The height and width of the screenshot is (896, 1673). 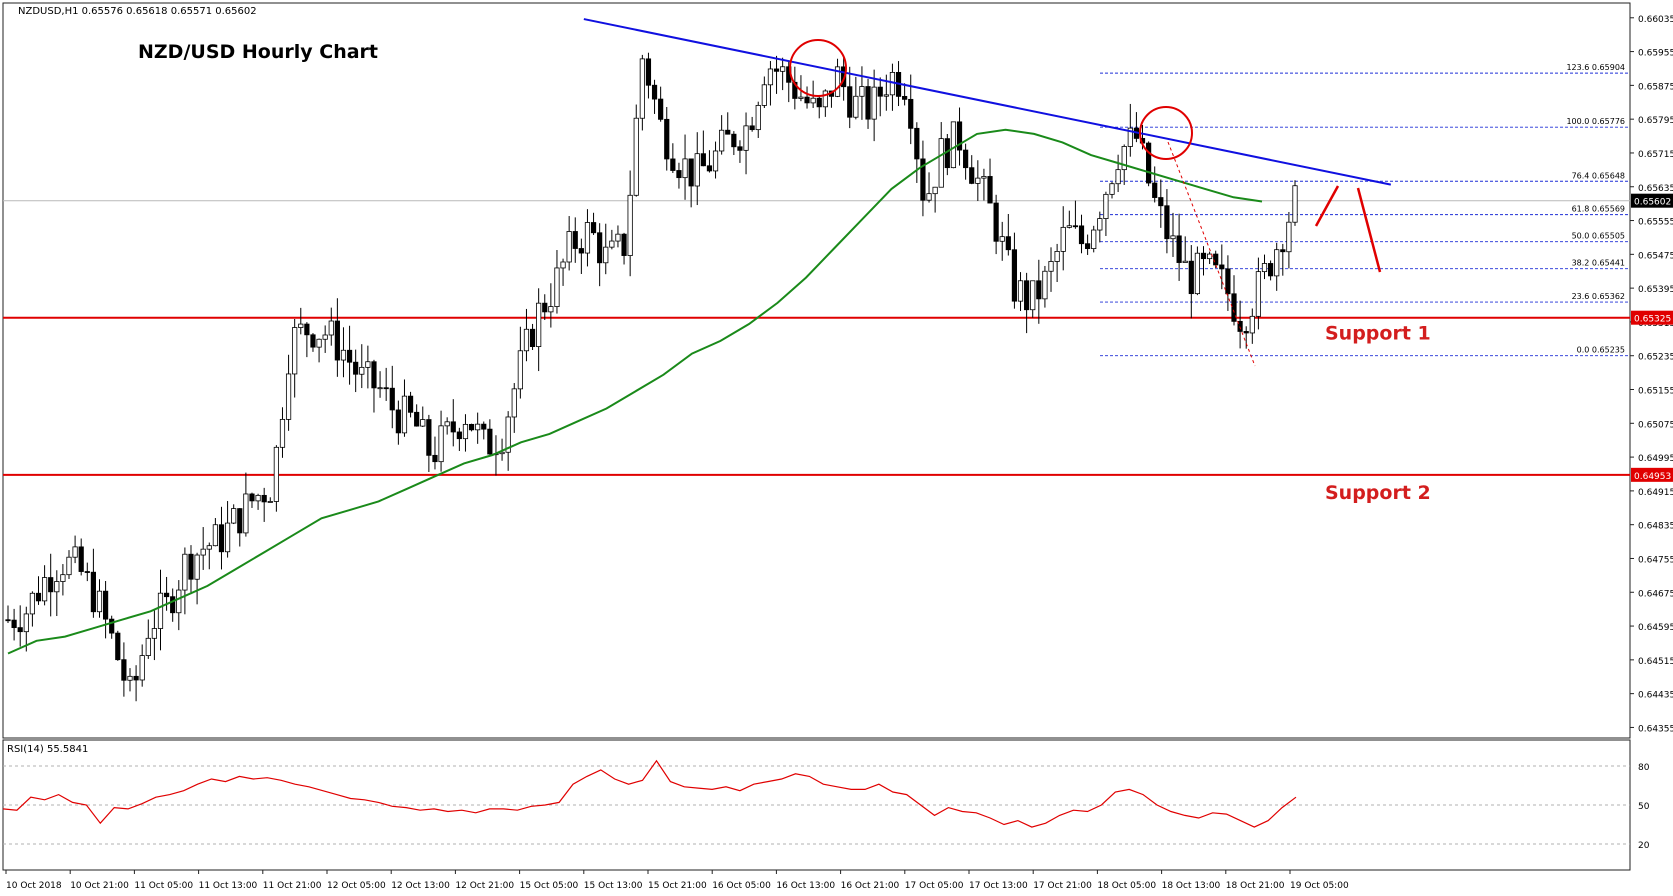 I want to click on time-tick-label: 18 Oct 05:00, so click(x=1126, y=886).